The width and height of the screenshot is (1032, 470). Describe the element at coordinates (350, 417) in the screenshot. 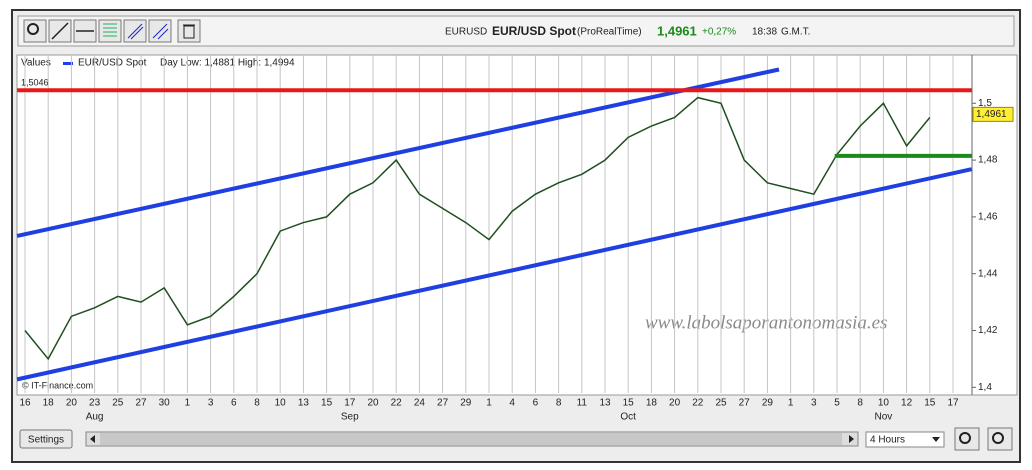

I see `month-label: Sep` at that location.